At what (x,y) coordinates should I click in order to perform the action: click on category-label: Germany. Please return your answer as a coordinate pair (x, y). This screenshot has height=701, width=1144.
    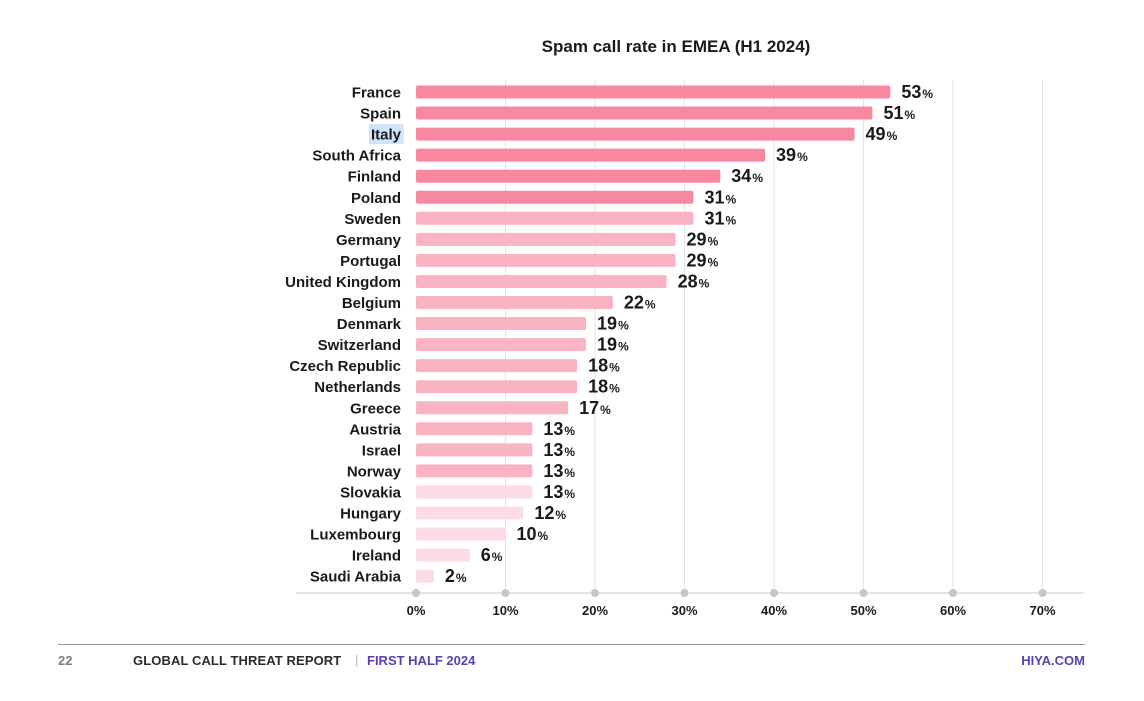
    Looking at the image, I should click on (369, 240).